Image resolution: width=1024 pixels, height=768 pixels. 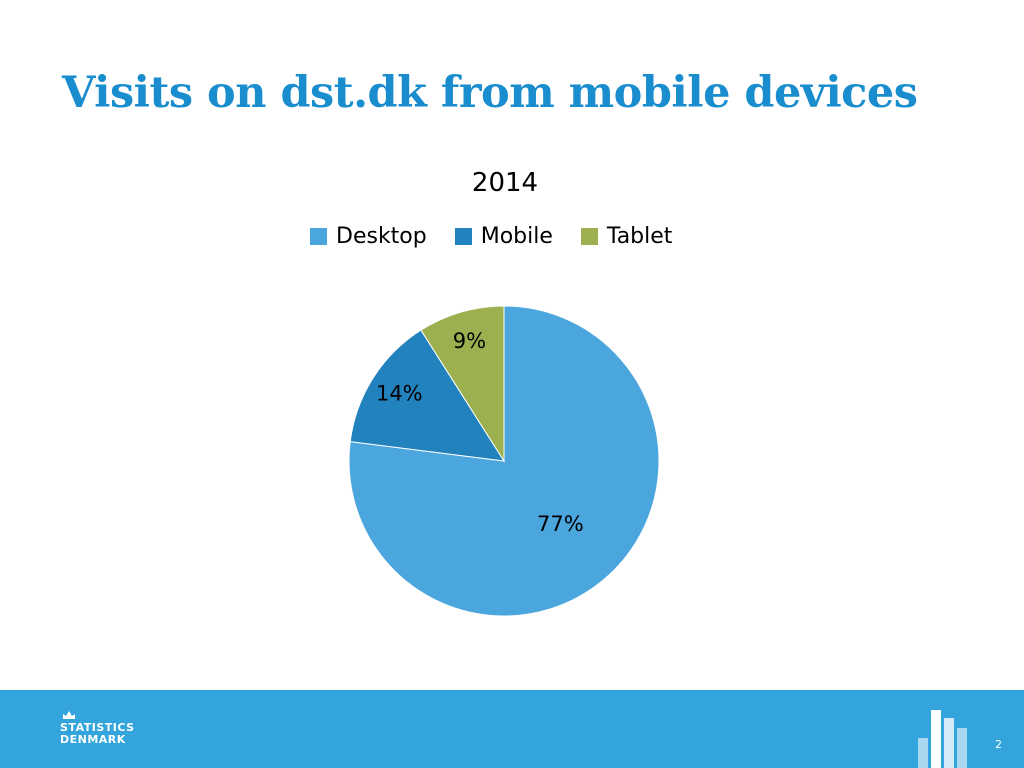 What do you see at coordinates (490, 93) in the screenshot?
I see `slide-title: Visits on dst.dk from mobile devices` at bounding box center [490, 93].